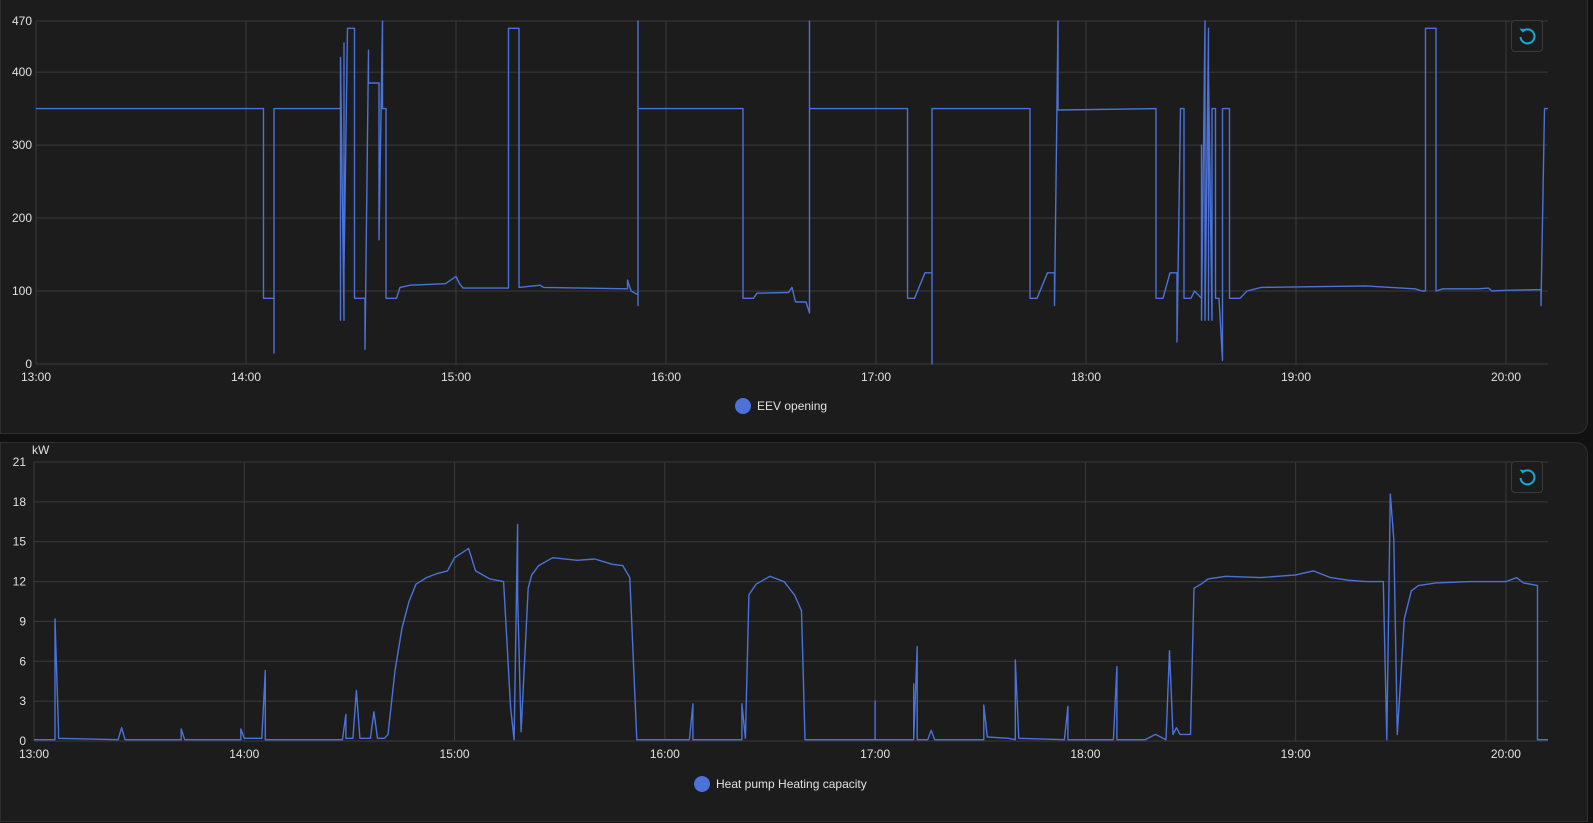 This screenshot has height=823, width=1593. Describe the element at coordinates (41, 450) in the screenshot. I see `y-axis-unit: kW` at that location.